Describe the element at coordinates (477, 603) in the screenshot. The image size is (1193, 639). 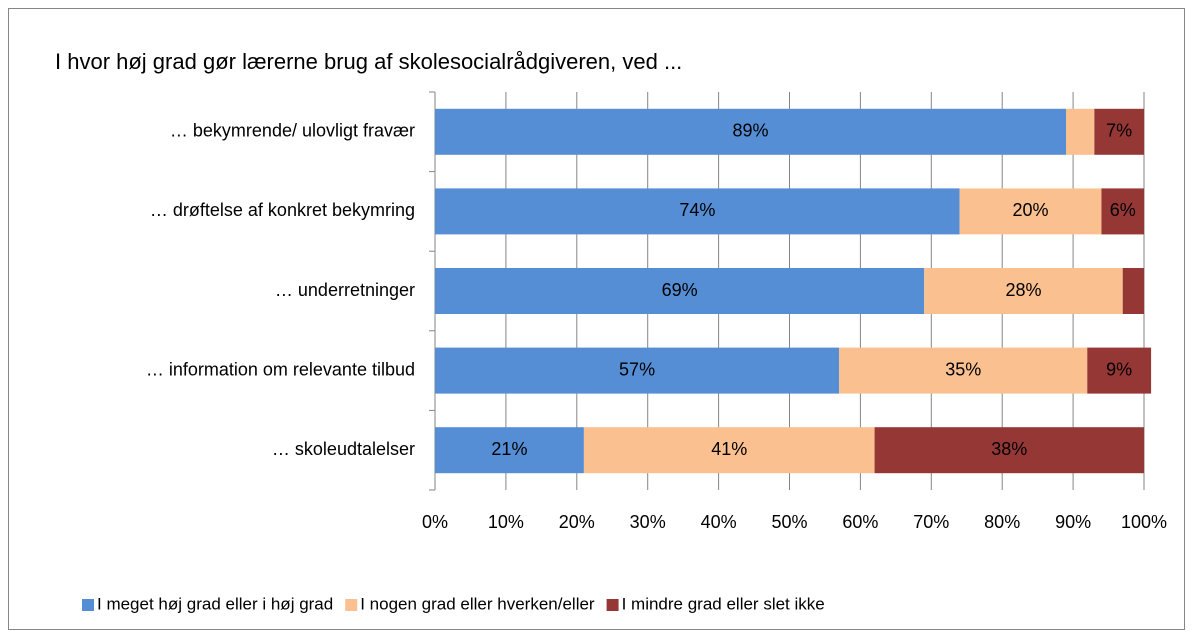
I see `legend-label: I nogen grad eller hverken/eller` at that location.